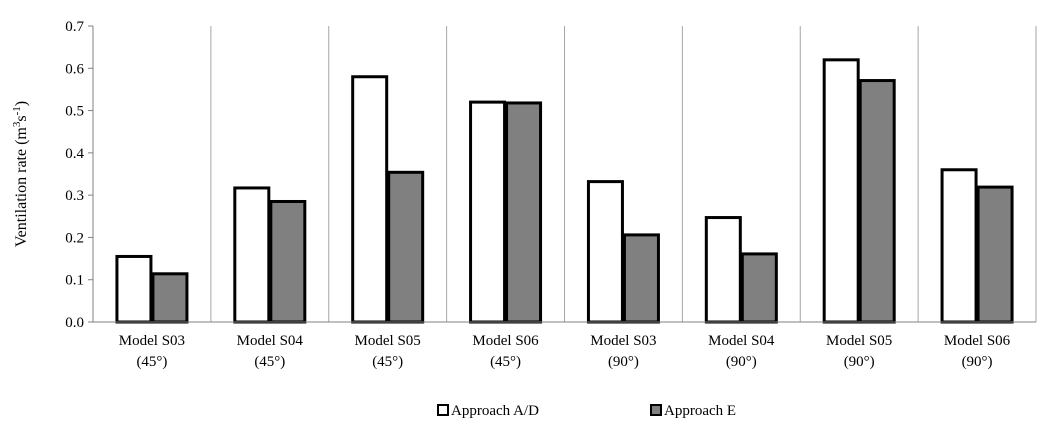  Describe the element at coordinates (700, 411) in the screenshot. I see `legend-label: Approach E` at that location.